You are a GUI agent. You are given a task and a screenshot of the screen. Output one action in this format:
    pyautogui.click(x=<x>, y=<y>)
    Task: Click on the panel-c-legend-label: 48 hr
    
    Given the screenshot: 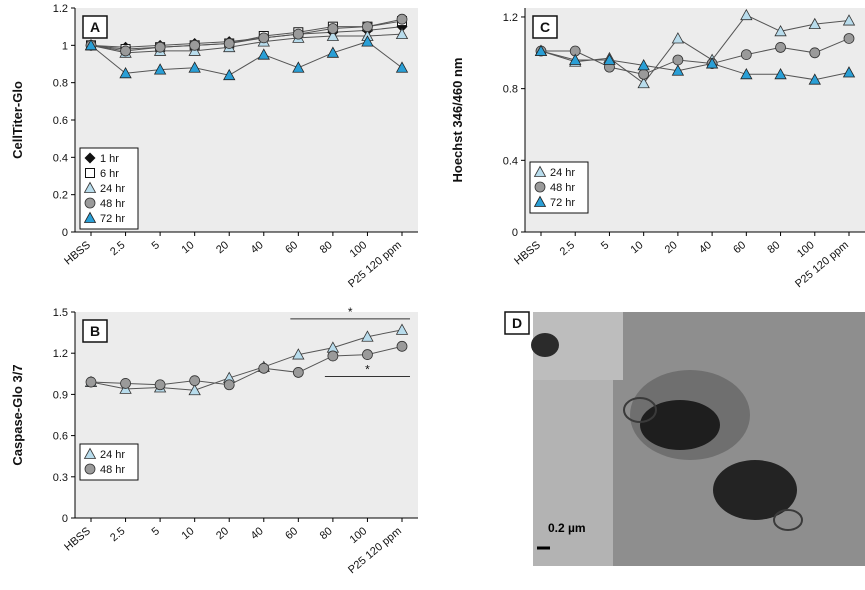 What is the action you would take?
    pyautogui.click(x=562, y=188)
    